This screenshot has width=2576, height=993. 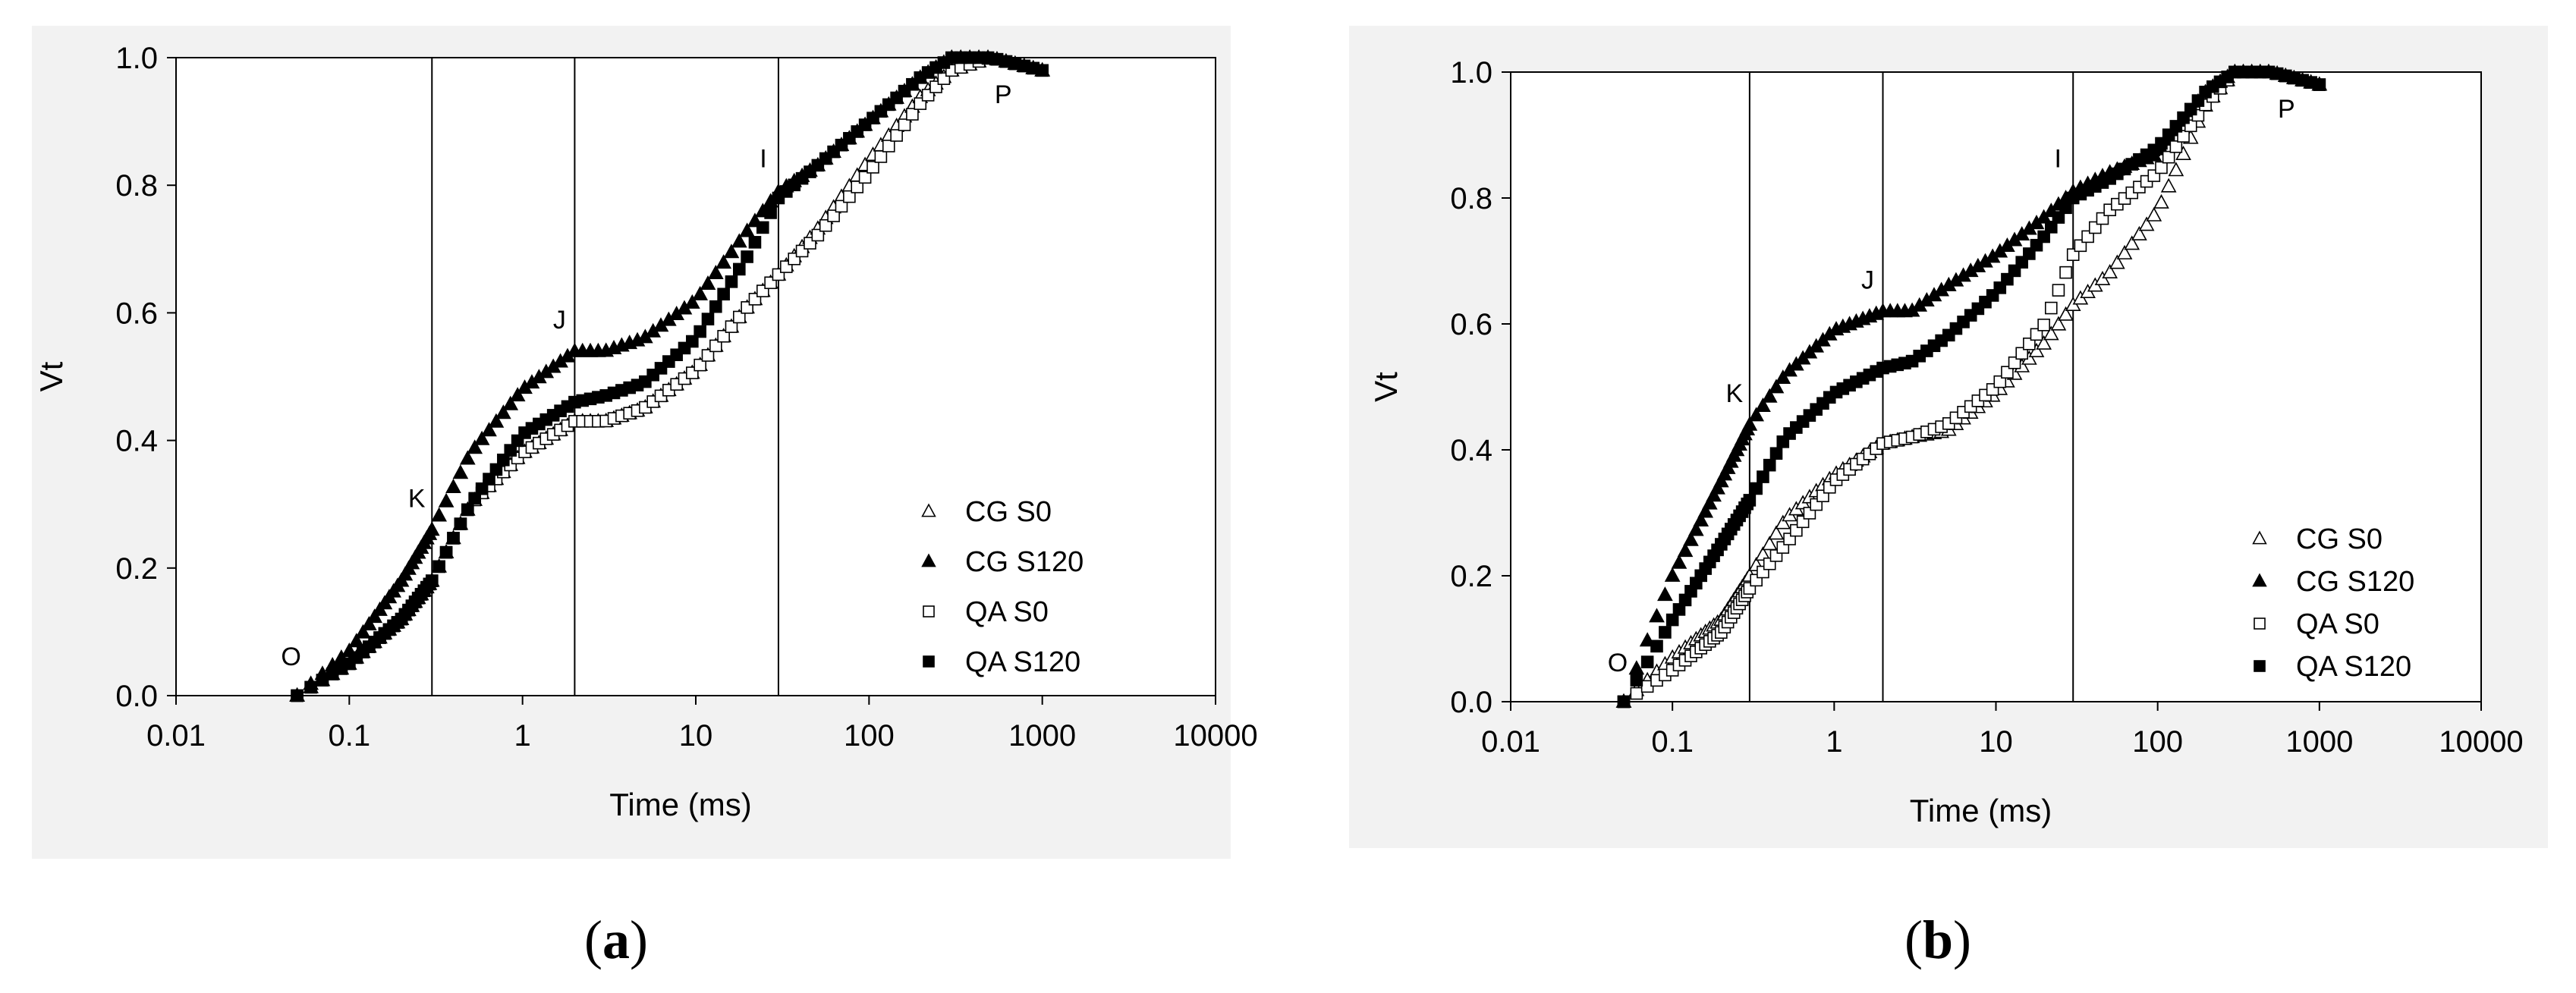 I want to click on legend-label: QA S0, so click(x=1007, y=612).